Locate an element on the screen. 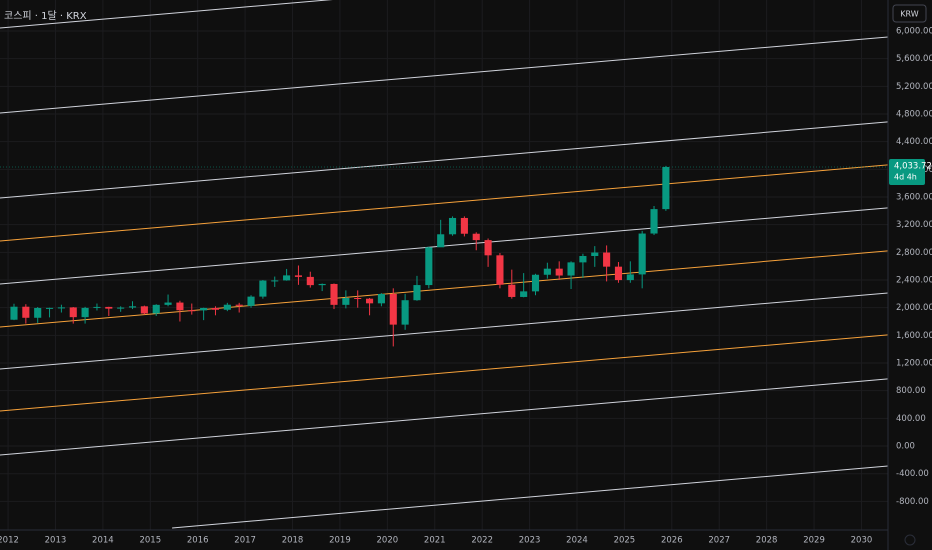  x-tick-label: 2026 is located at coordinates (672, 541).